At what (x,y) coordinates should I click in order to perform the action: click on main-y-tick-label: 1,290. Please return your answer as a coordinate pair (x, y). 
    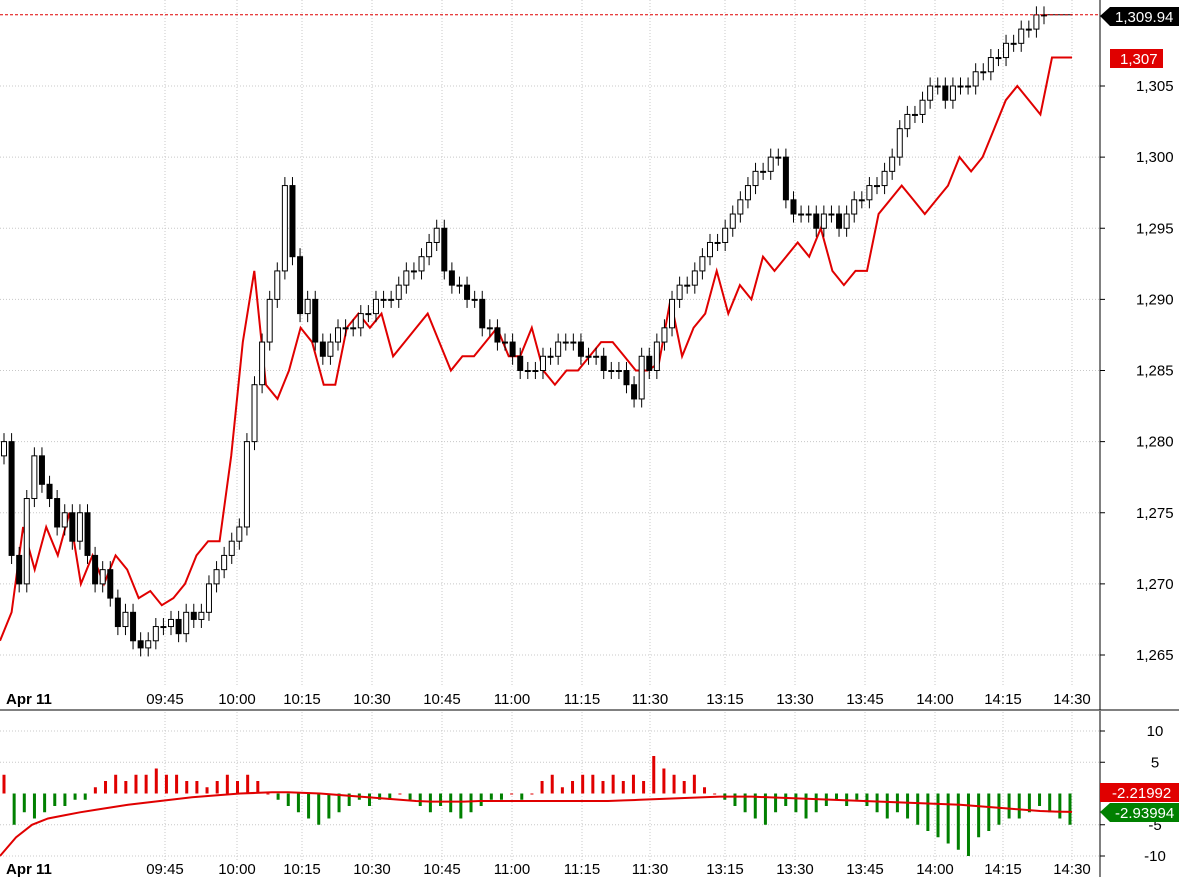
    Looking at the image, I should click on (1155, 299).